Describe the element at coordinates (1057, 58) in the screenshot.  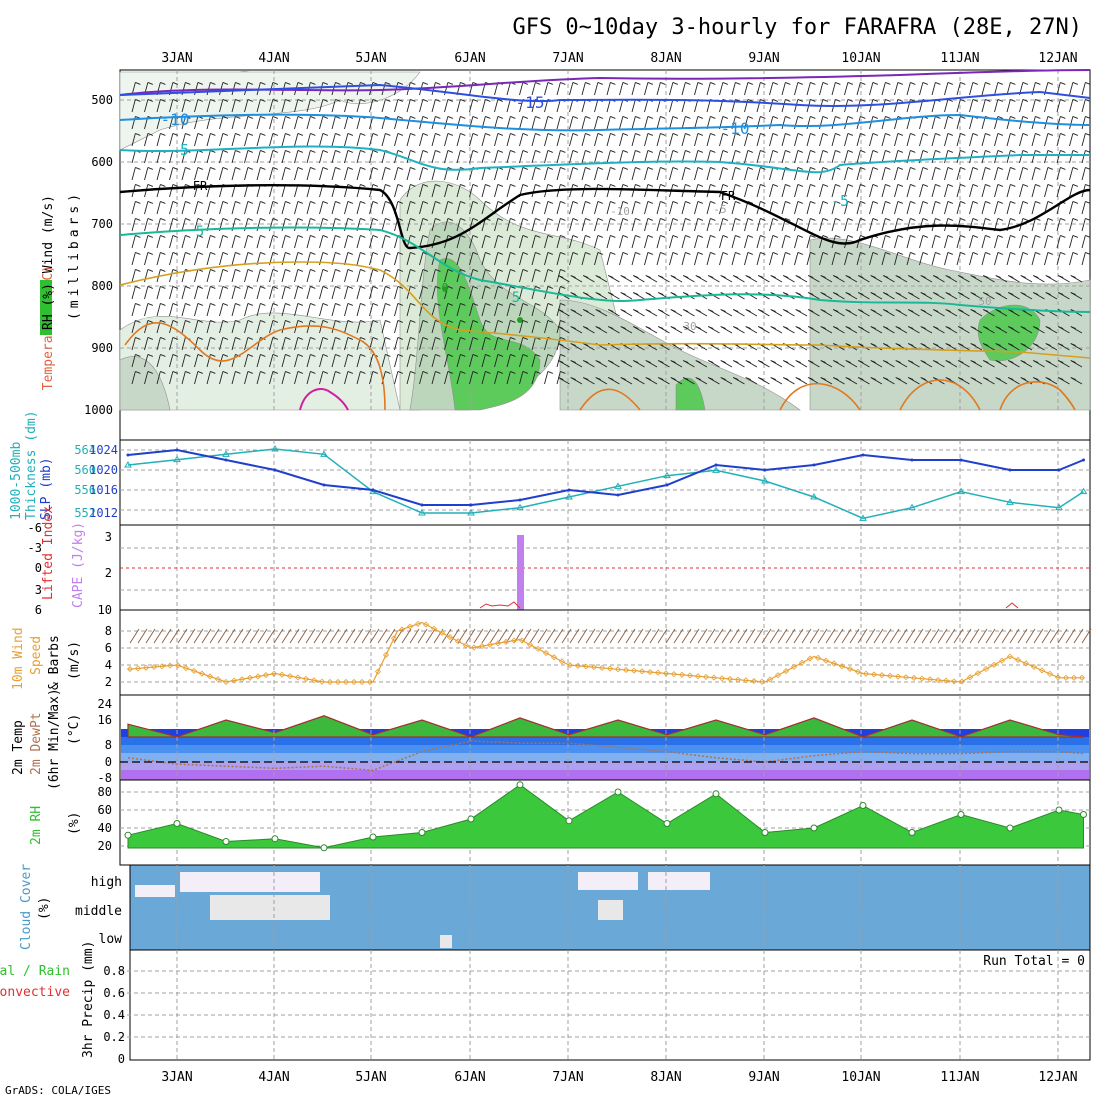
I see `top-date-label: 12JAN` at that location.